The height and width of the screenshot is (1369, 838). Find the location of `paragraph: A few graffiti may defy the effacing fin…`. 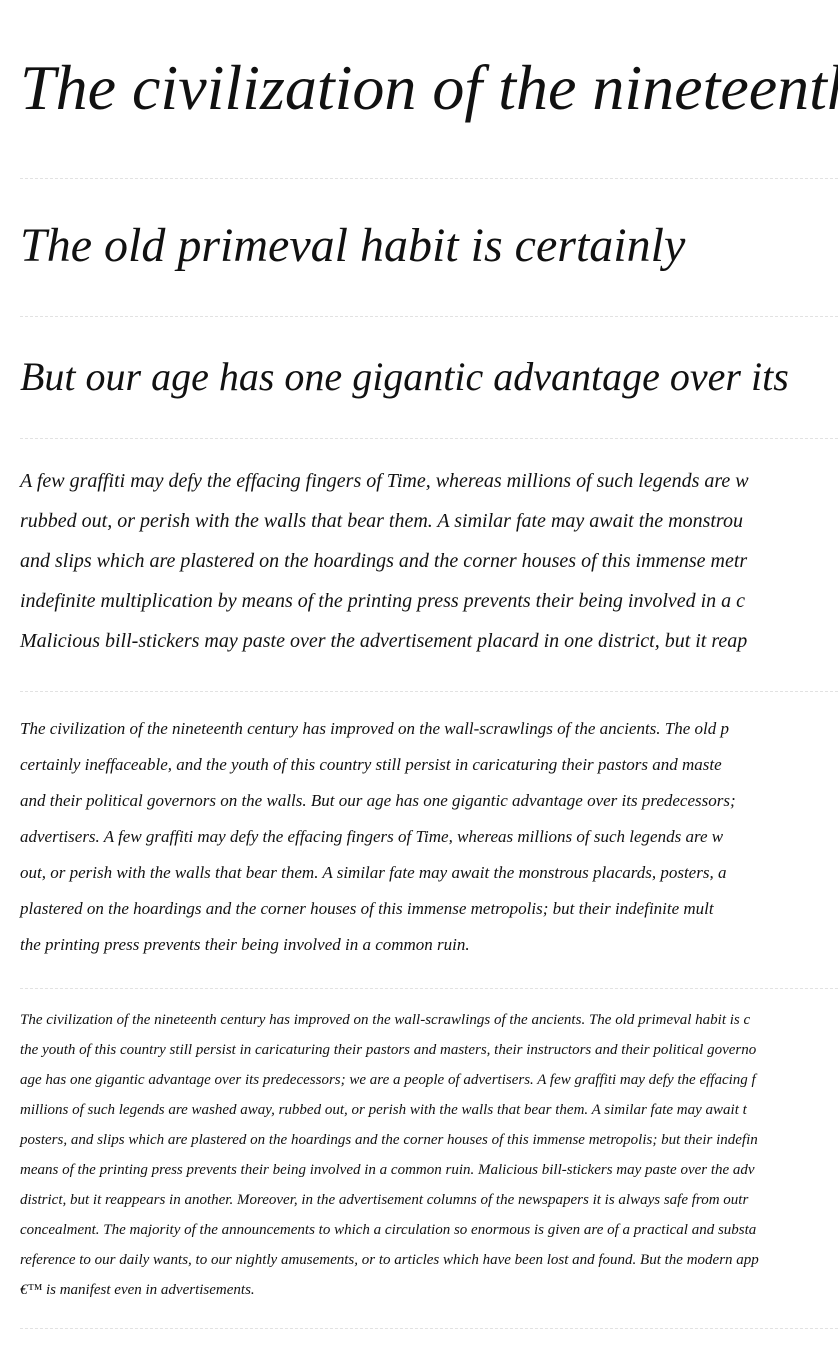

paragraph: A few graffiti may defy the effacing fin… is located at coordinates (429, 561).